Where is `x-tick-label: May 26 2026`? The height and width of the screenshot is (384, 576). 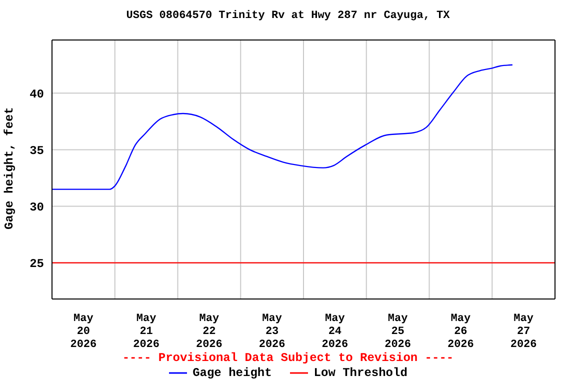
x-tick-label: May 26 2026 is located at coordinates (460, 332).